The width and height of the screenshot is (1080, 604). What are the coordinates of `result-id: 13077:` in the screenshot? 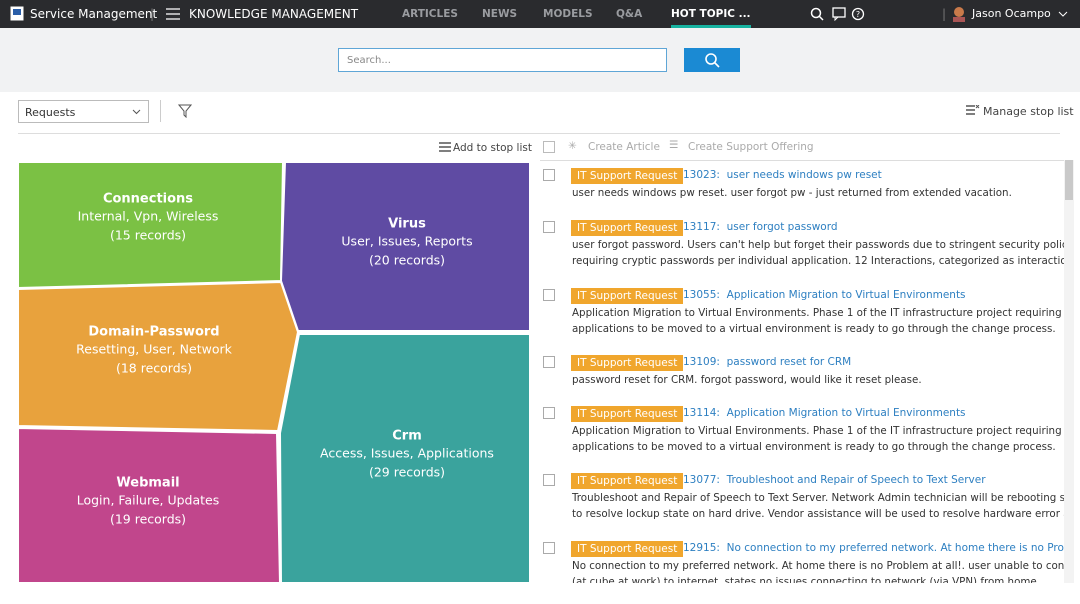 It's located at (701, 480).